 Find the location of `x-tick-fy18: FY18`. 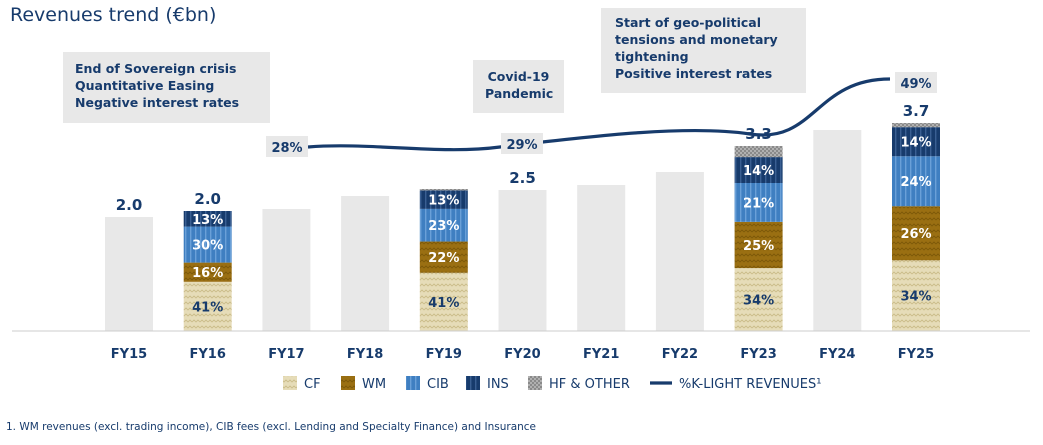

x-tick-fy18: FY18 is located at coordinates (365, 354).